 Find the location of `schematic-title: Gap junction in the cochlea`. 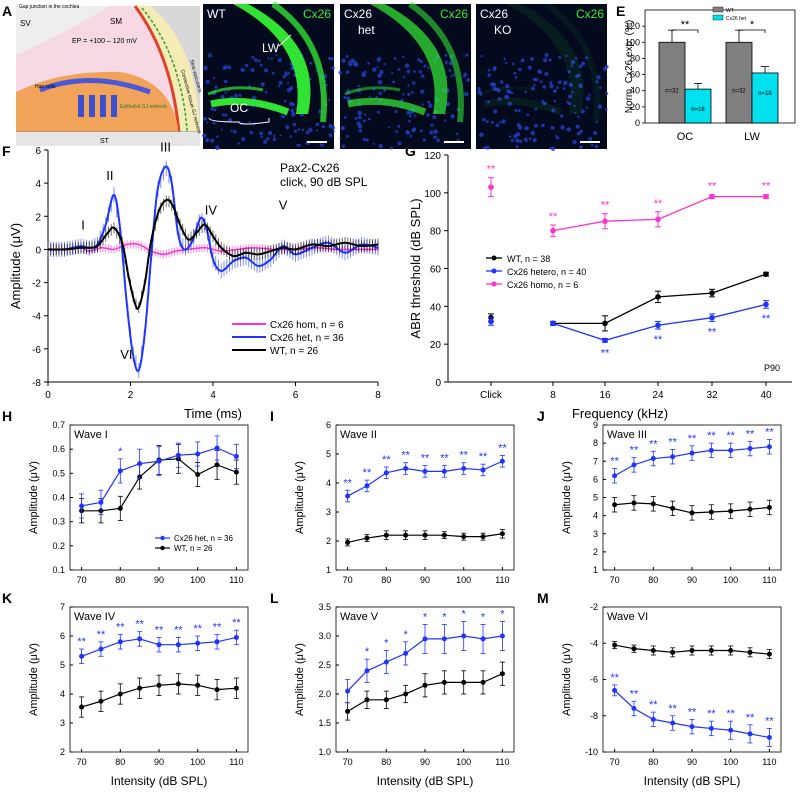

schematic-title: Gap junction in the cochlea is located at coordinates (49, 7).